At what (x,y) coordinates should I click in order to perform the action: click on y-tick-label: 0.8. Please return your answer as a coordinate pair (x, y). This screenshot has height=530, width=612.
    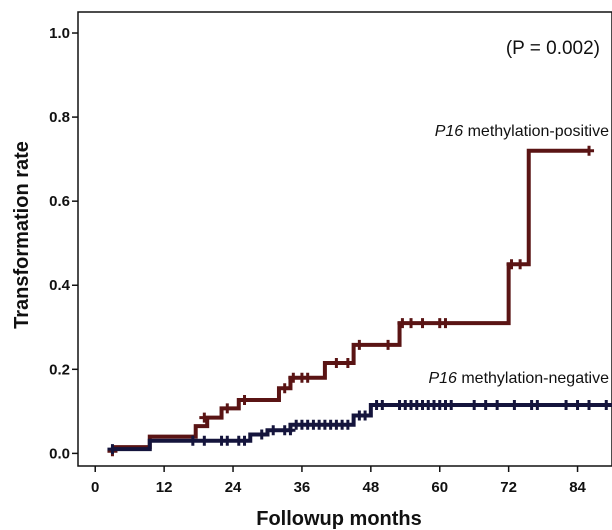
    Looking at the image, I should click on (59, 117).